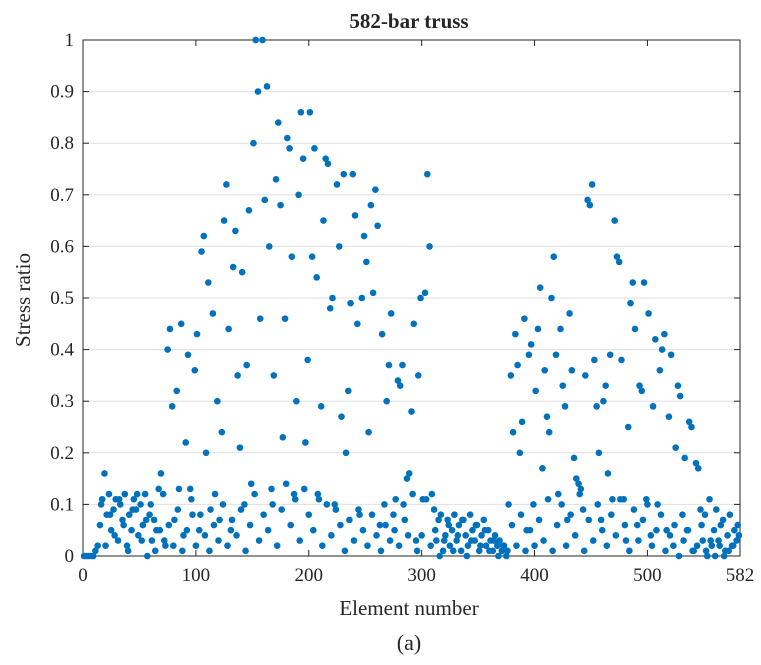 This screenshot has width=761, height=665. What do you see at coordinates (62, 504) in the screenshot?
I see `y-tick-label: 0.1` at bounding box center [62, 504].